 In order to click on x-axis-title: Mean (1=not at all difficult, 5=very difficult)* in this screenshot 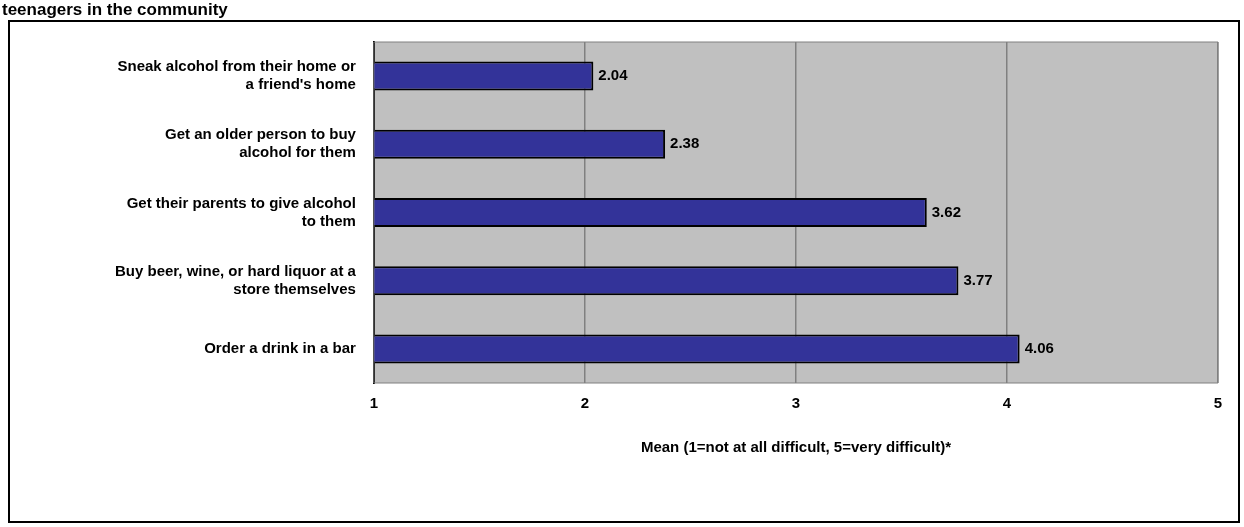, I will do `click(796, 447)`.